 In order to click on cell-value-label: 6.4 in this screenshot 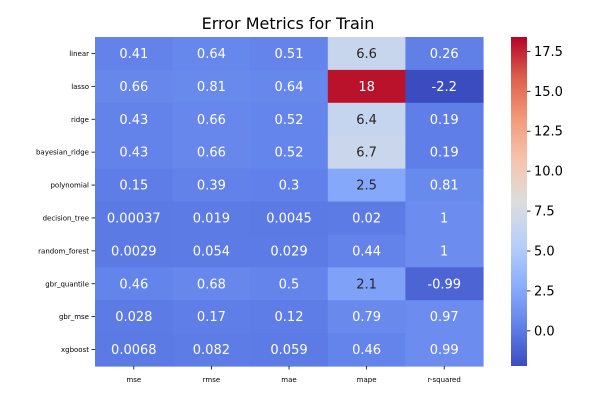, I will do `click(366, 120)`.